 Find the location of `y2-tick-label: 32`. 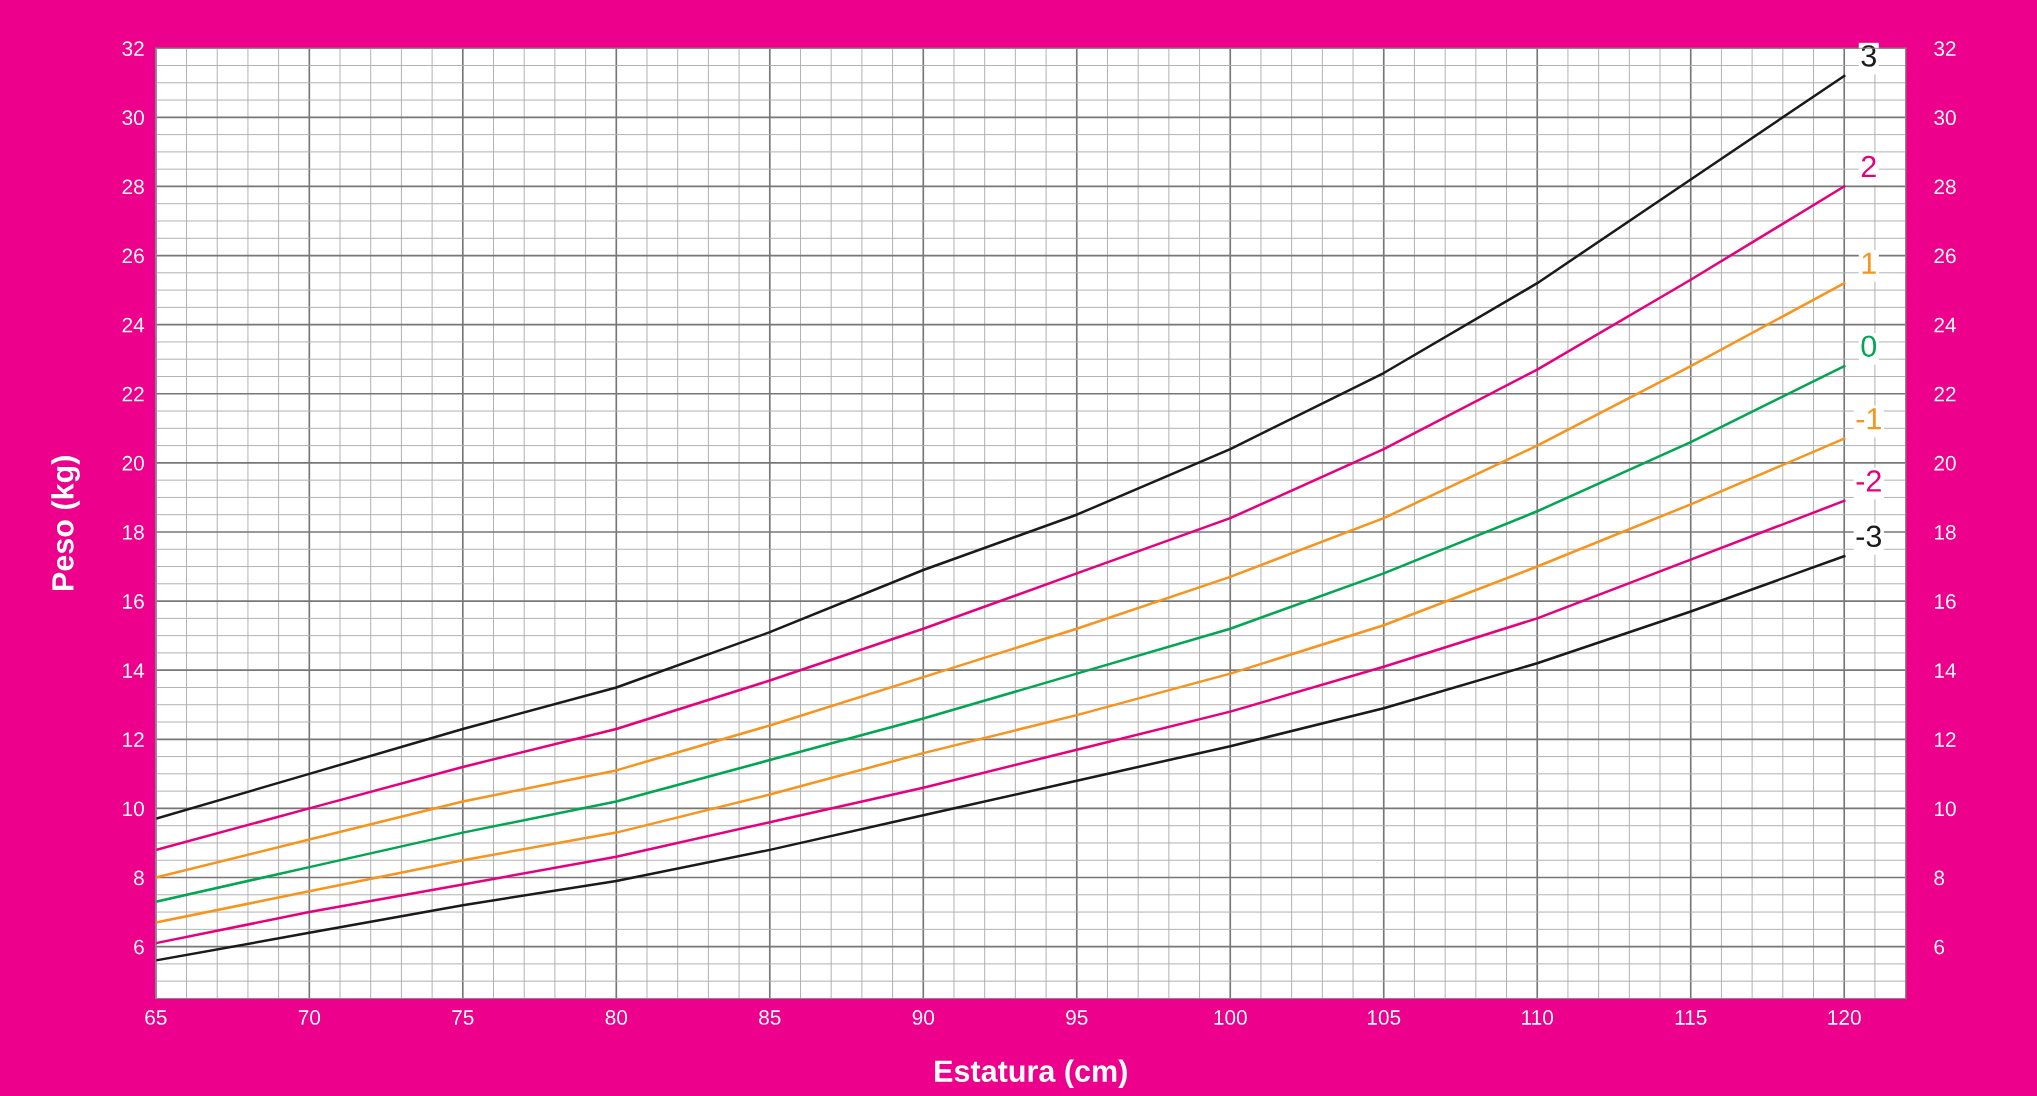

y2-tick-label: 32 is located at coordinates (1945, 48).